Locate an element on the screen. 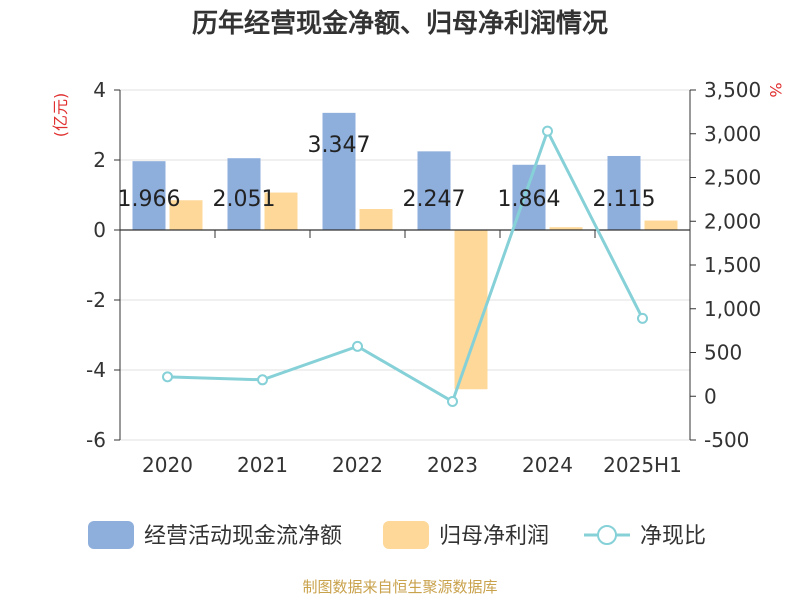  left-axis-tick-label: -4 is located at coordinates (96, 370).